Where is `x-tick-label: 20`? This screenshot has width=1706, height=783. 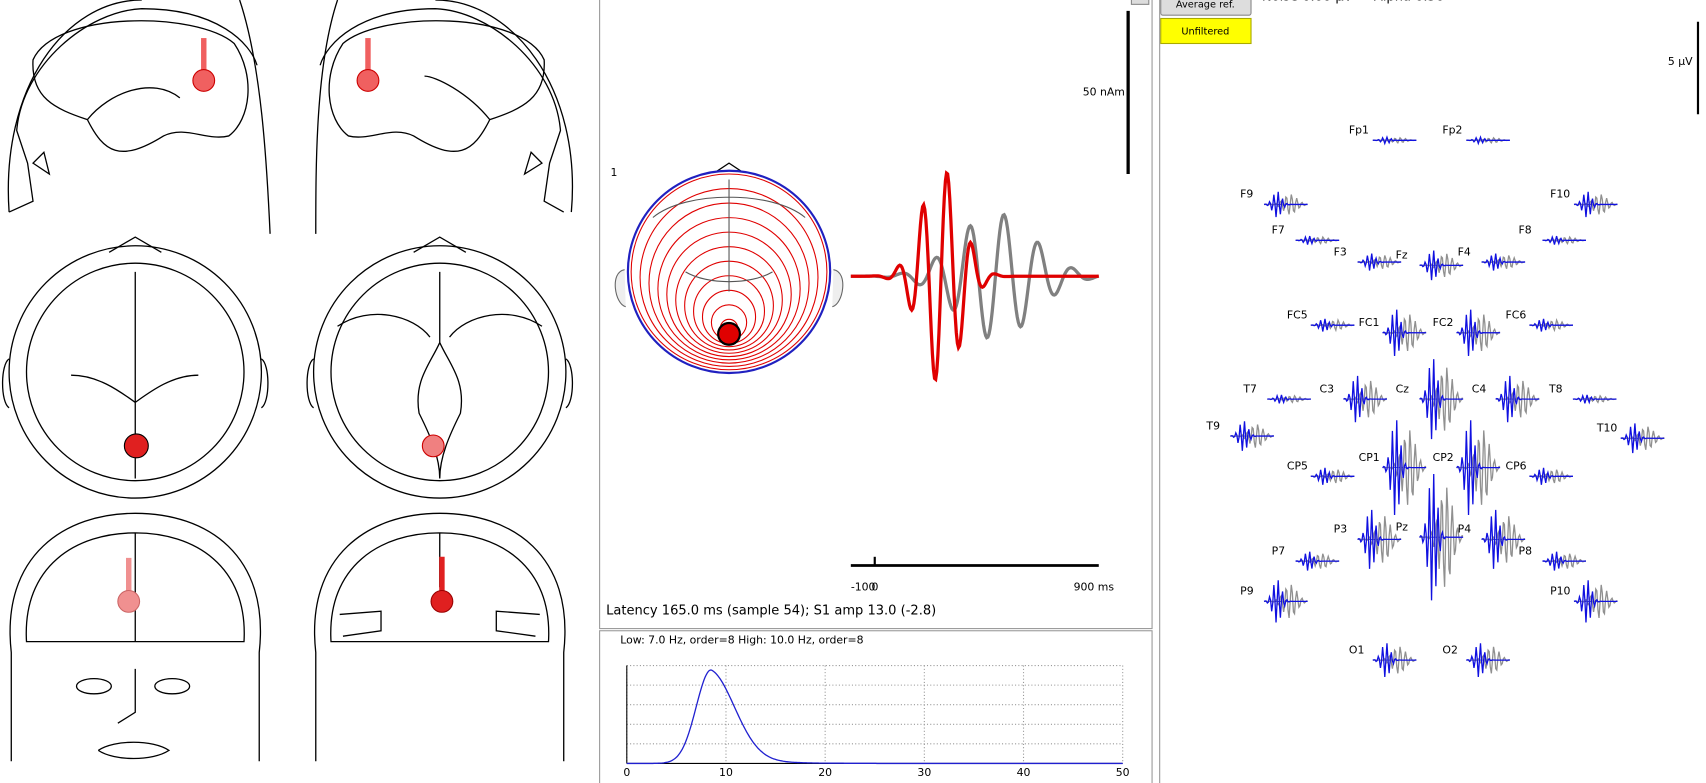 x-tick-label: 20 is located at coordinates (825, 772).